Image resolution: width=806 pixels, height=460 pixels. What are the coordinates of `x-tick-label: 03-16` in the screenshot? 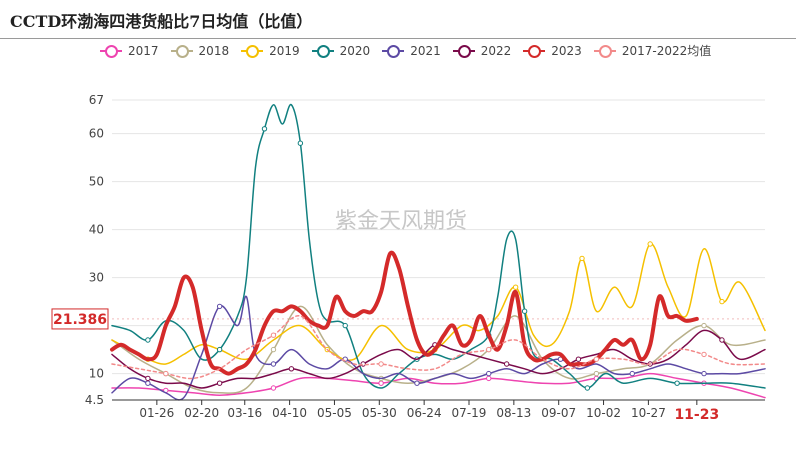 It's located at (244, 413).